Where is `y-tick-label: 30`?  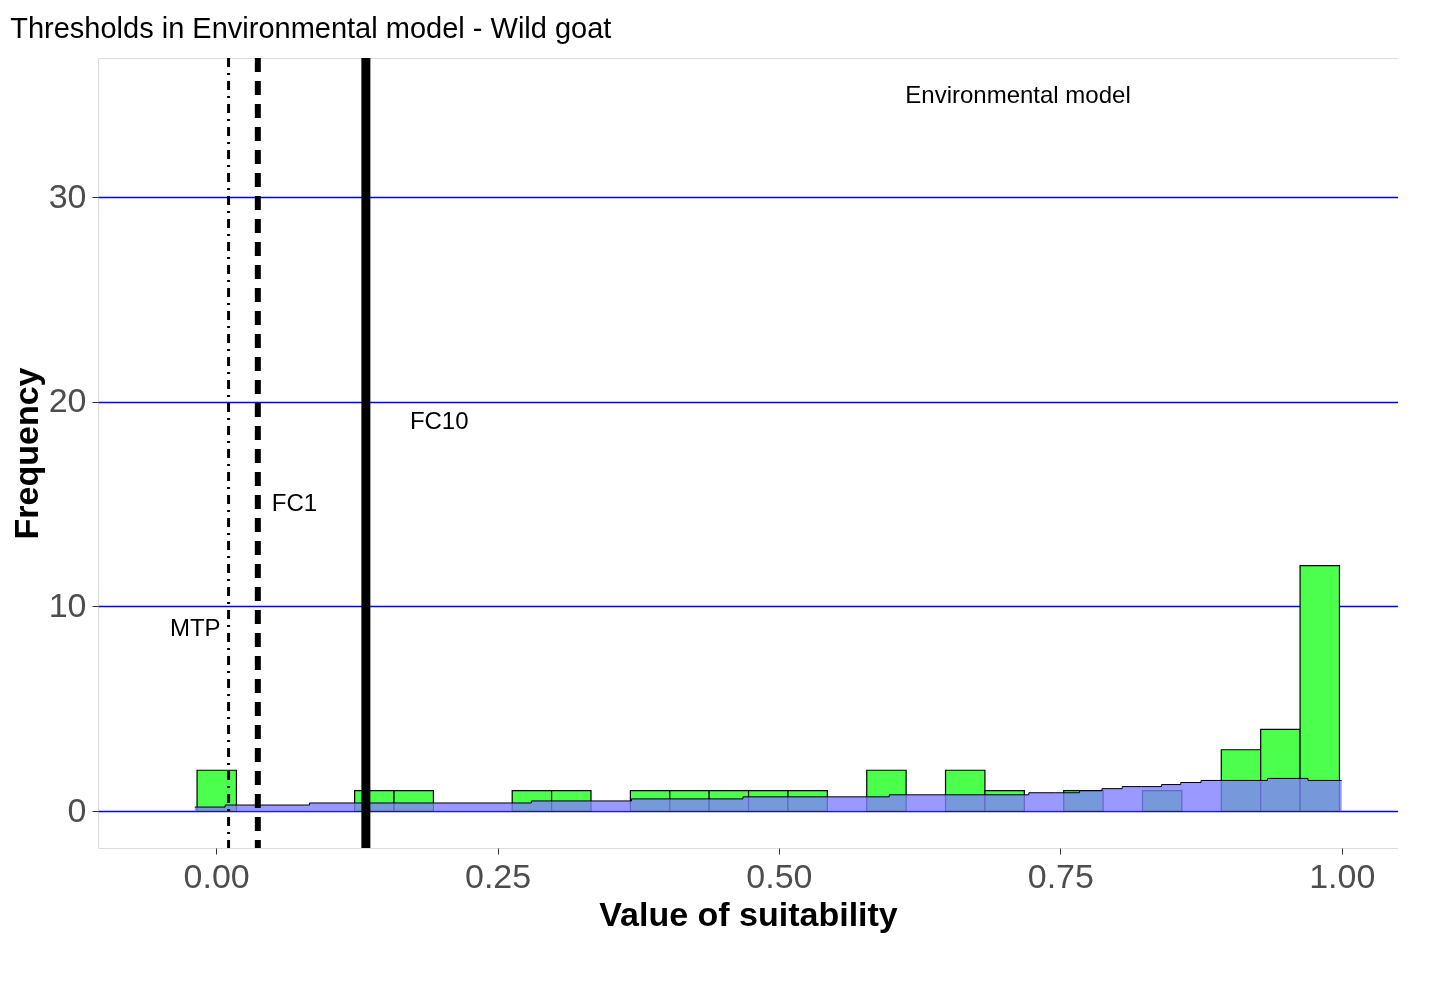
y-tick-label: 30 is located at coordinates (67, 195).